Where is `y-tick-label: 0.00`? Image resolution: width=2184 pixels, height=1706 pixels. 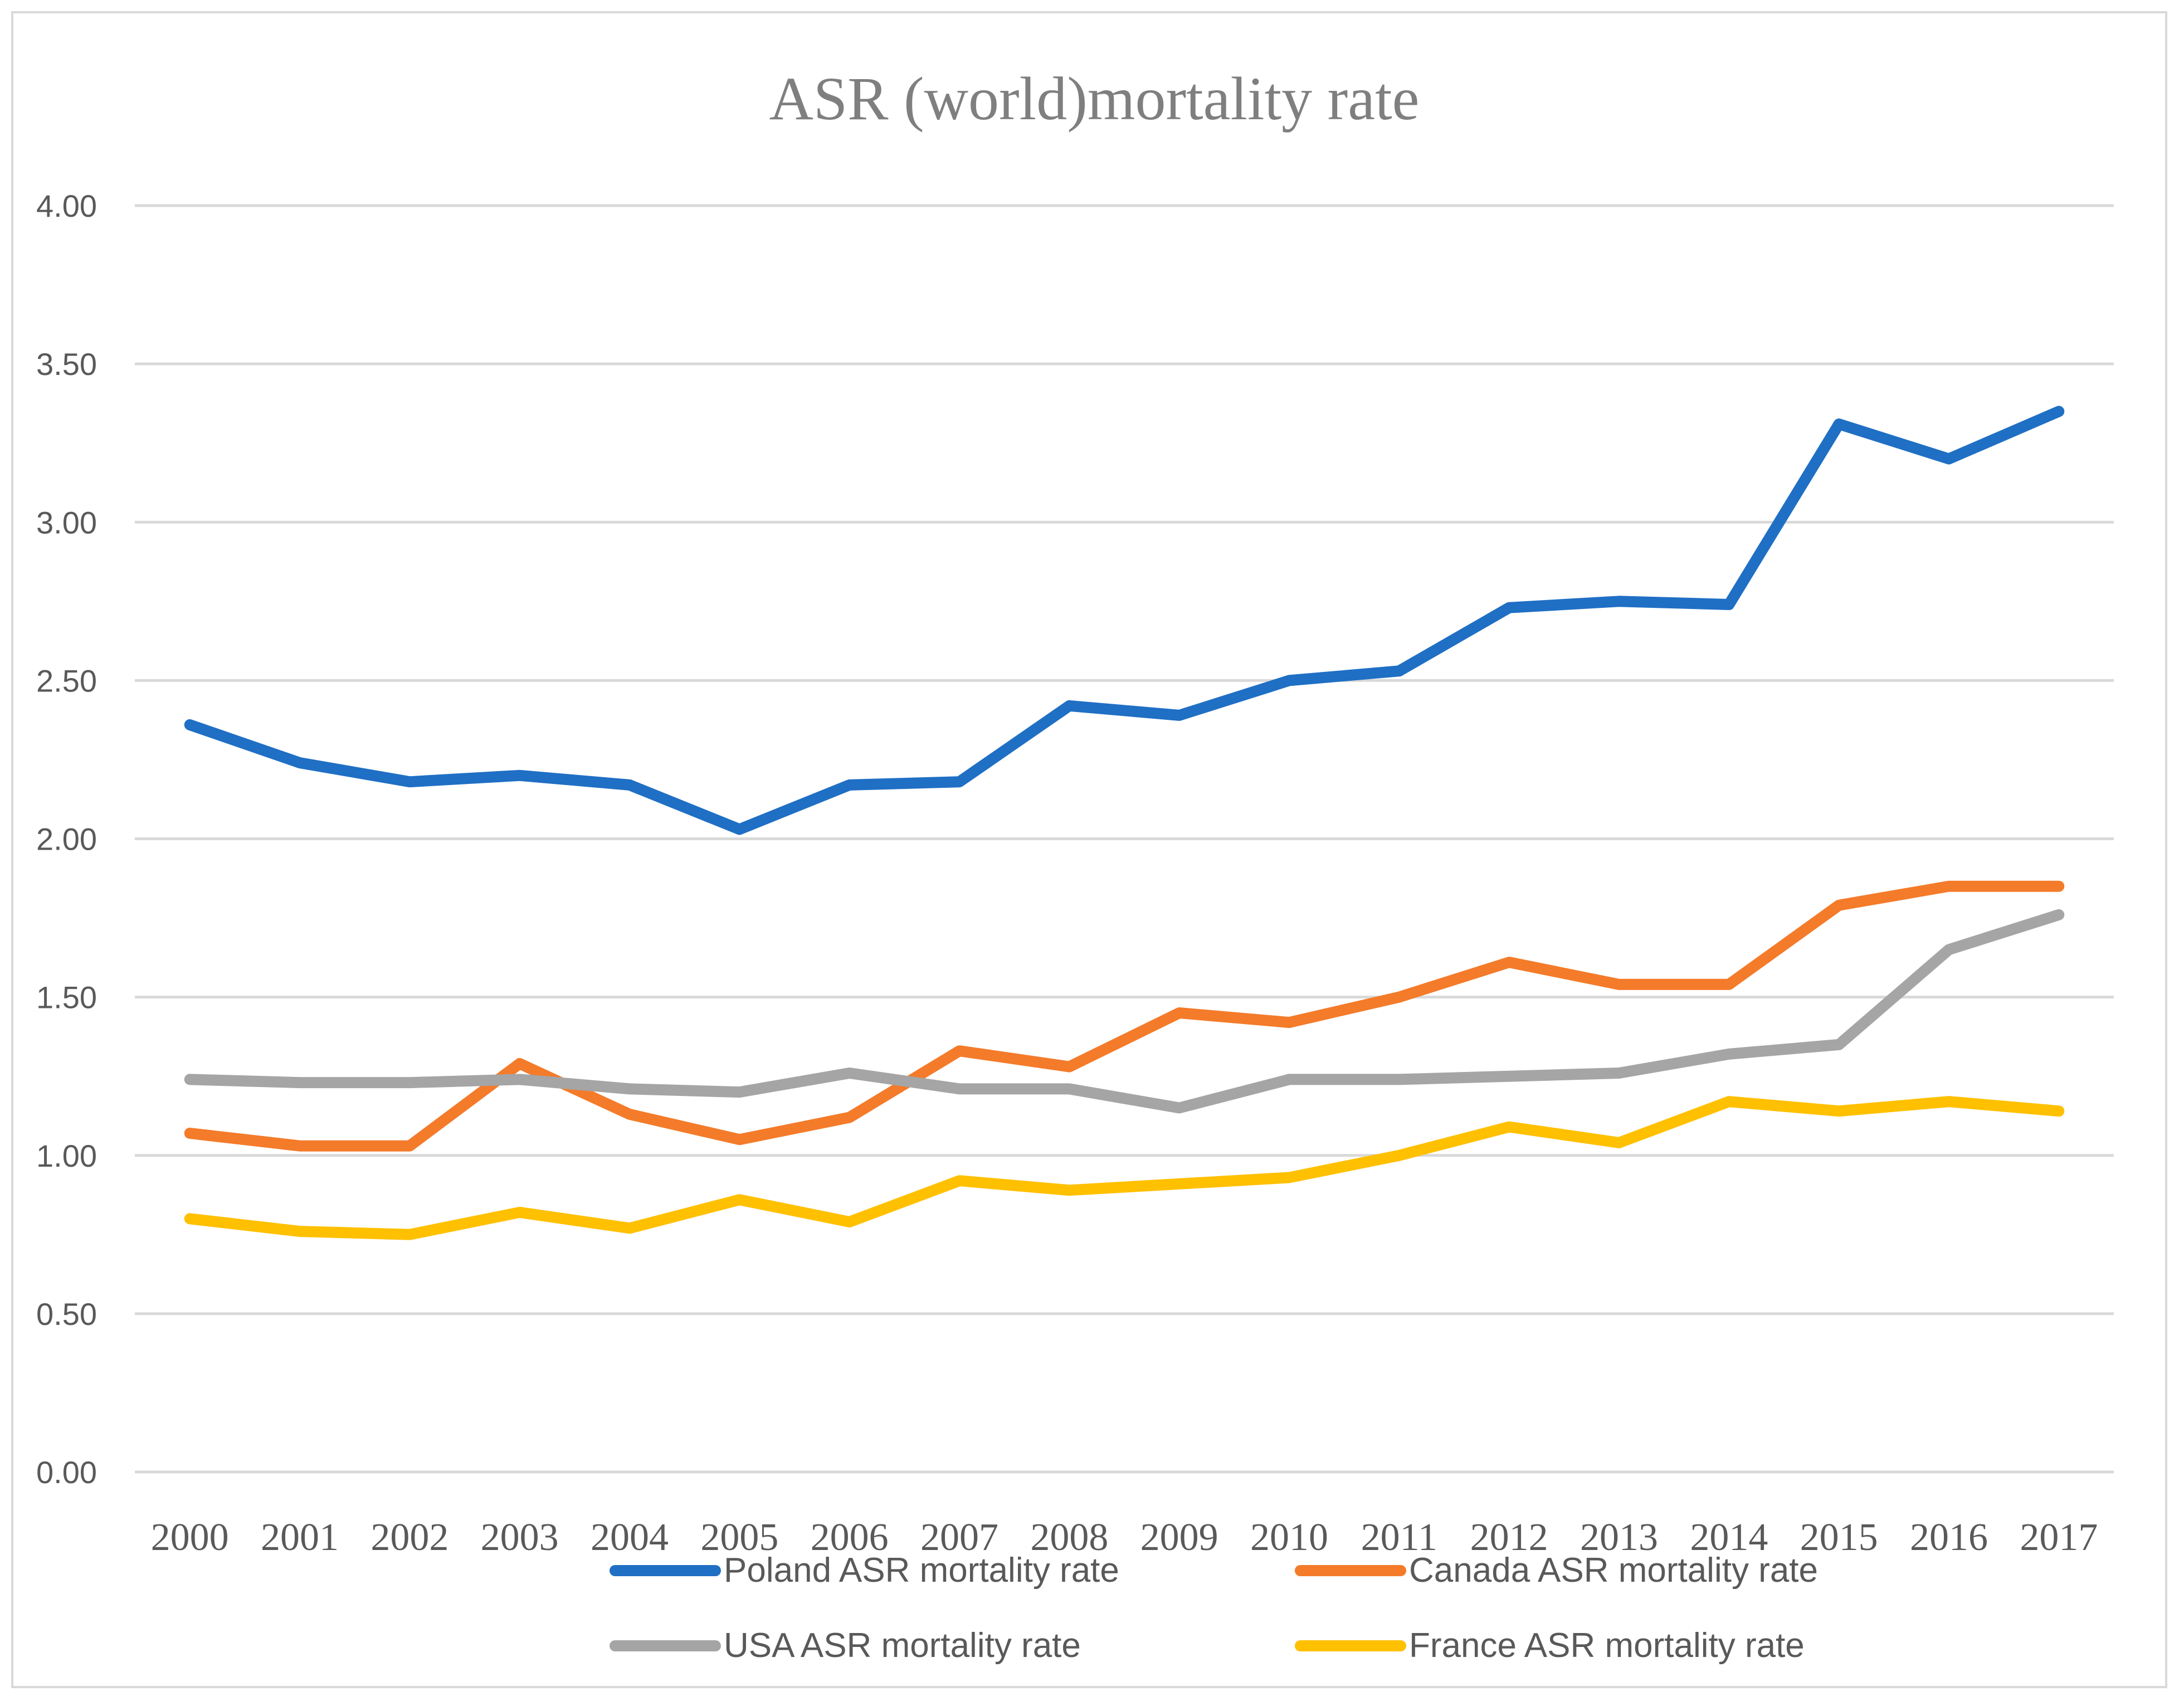 y-tick-label: 0.00 is located at coordinates (66, 1473).